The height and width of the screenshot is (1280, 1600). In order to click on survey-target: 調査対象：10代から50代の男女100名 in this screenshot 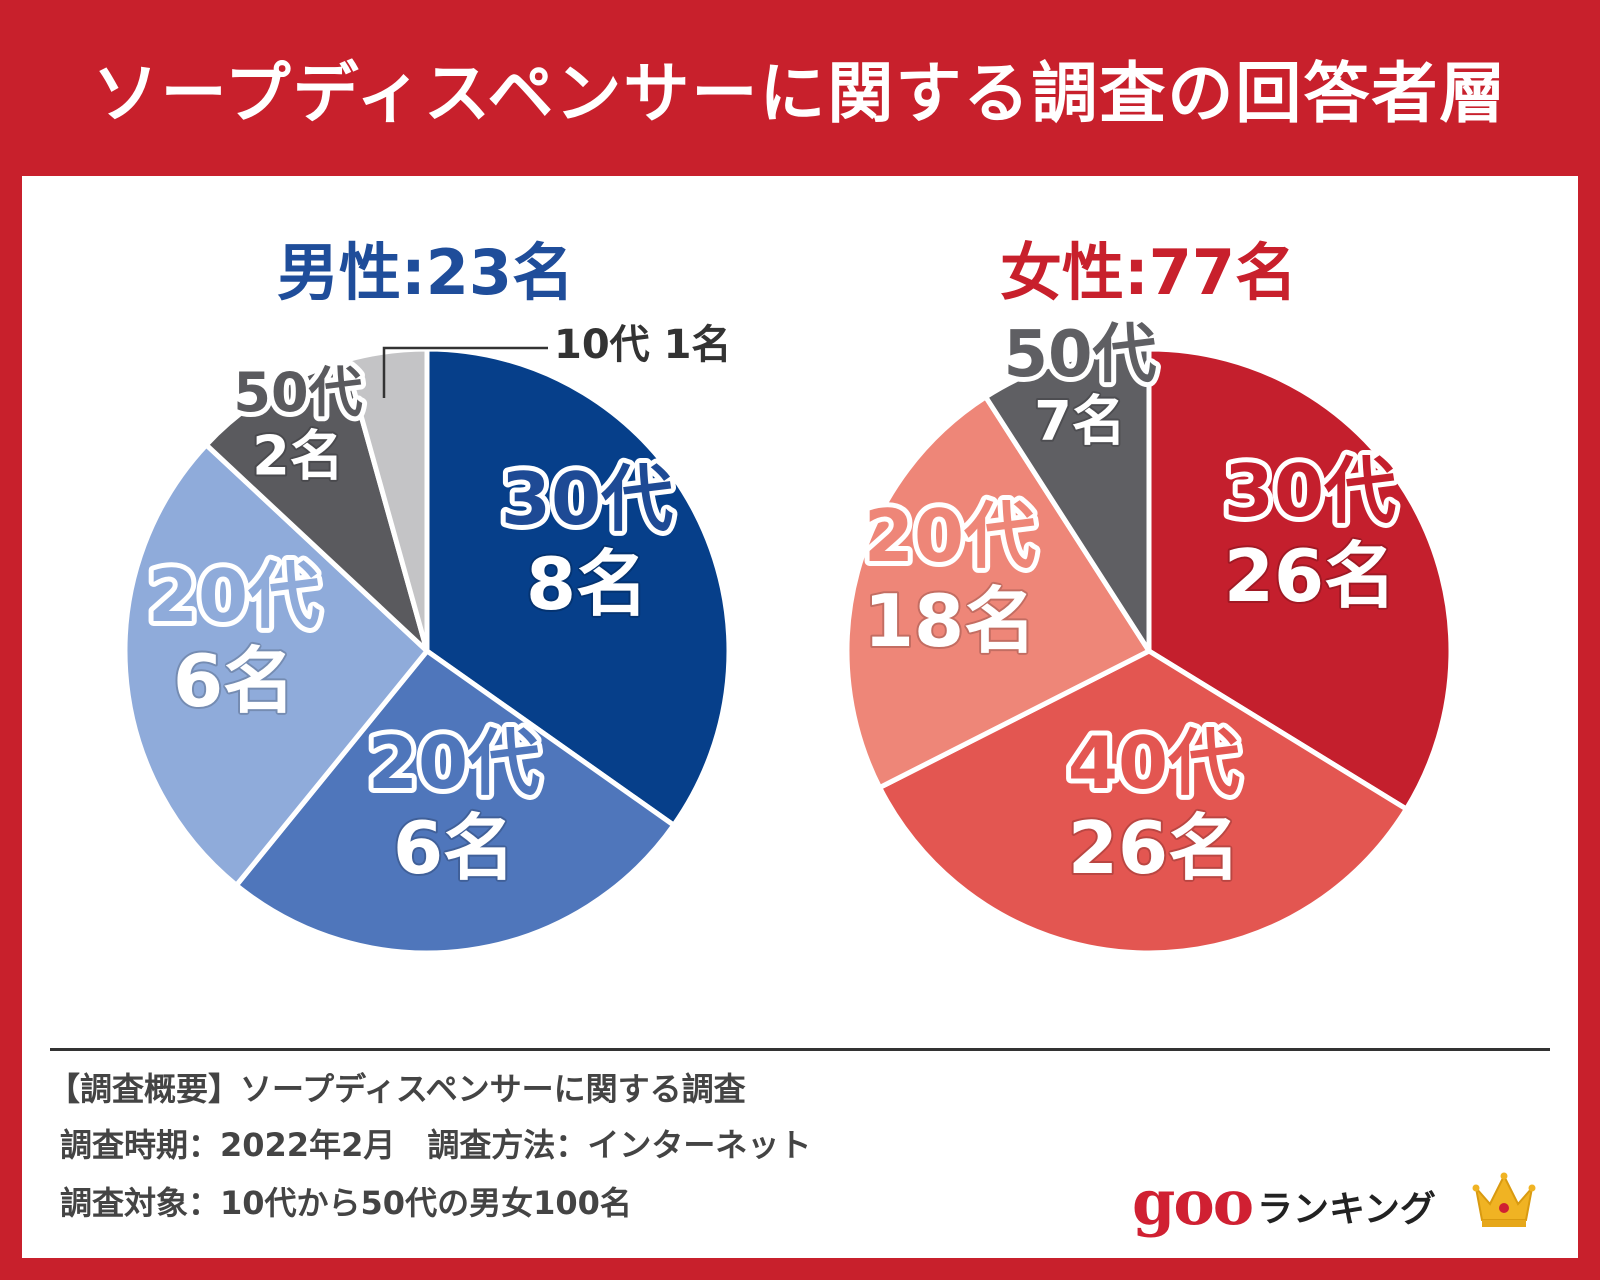, I will do `click(346, 1203)`.